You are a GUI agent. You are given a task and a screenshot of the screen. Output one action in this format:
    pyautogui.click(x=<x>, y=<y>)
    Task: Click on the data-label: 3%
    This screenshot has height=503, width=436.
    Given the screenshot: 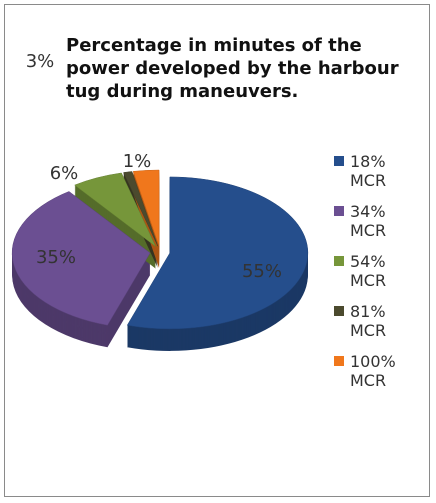 What is the action you would take?
    pyautogui.click(x=40, y=61)
    